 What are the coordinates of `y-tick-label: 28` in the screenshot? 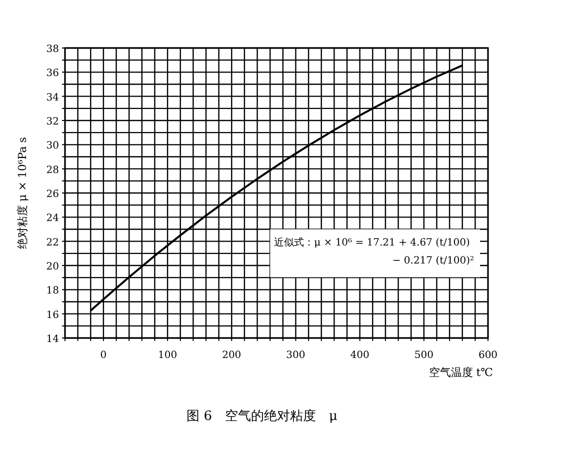 It's located at (52, 170).